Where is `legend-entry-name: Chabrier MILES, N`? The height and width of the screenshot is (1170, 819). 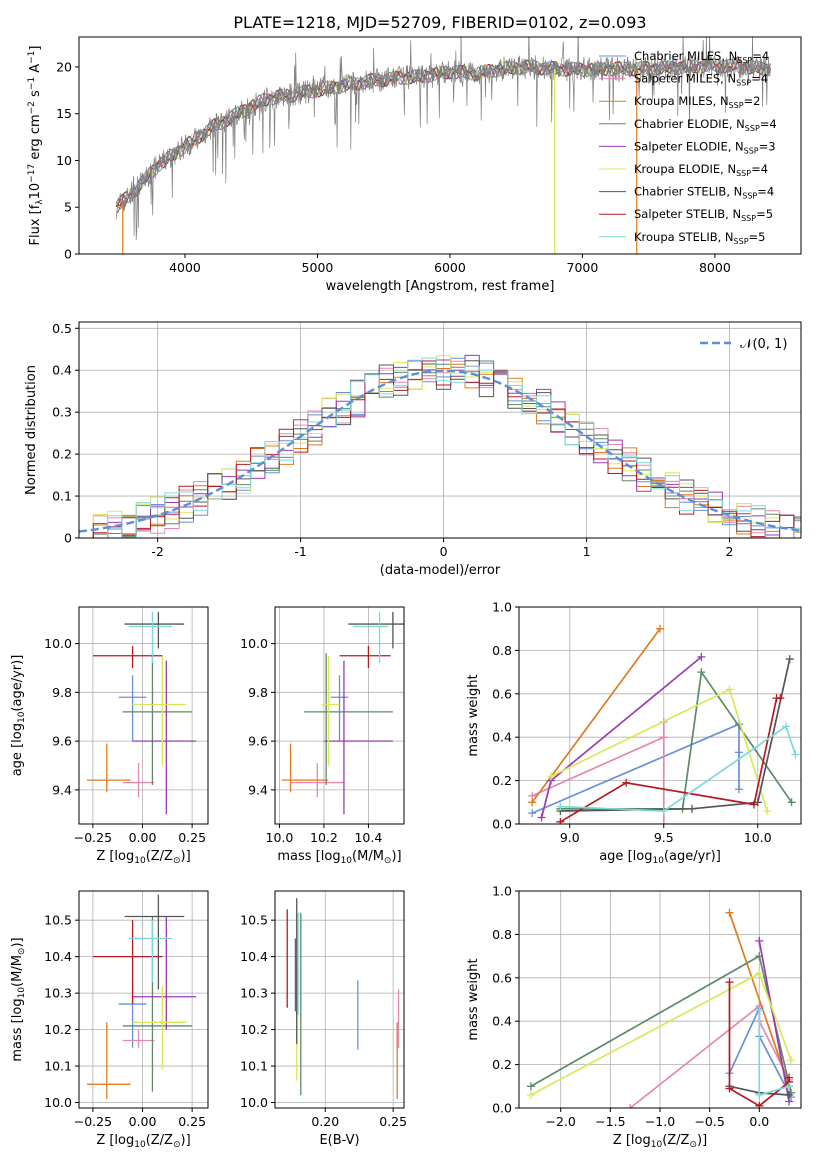 legend-entry-name: Chabrier MILES, N is located at coordinates (685, 56).